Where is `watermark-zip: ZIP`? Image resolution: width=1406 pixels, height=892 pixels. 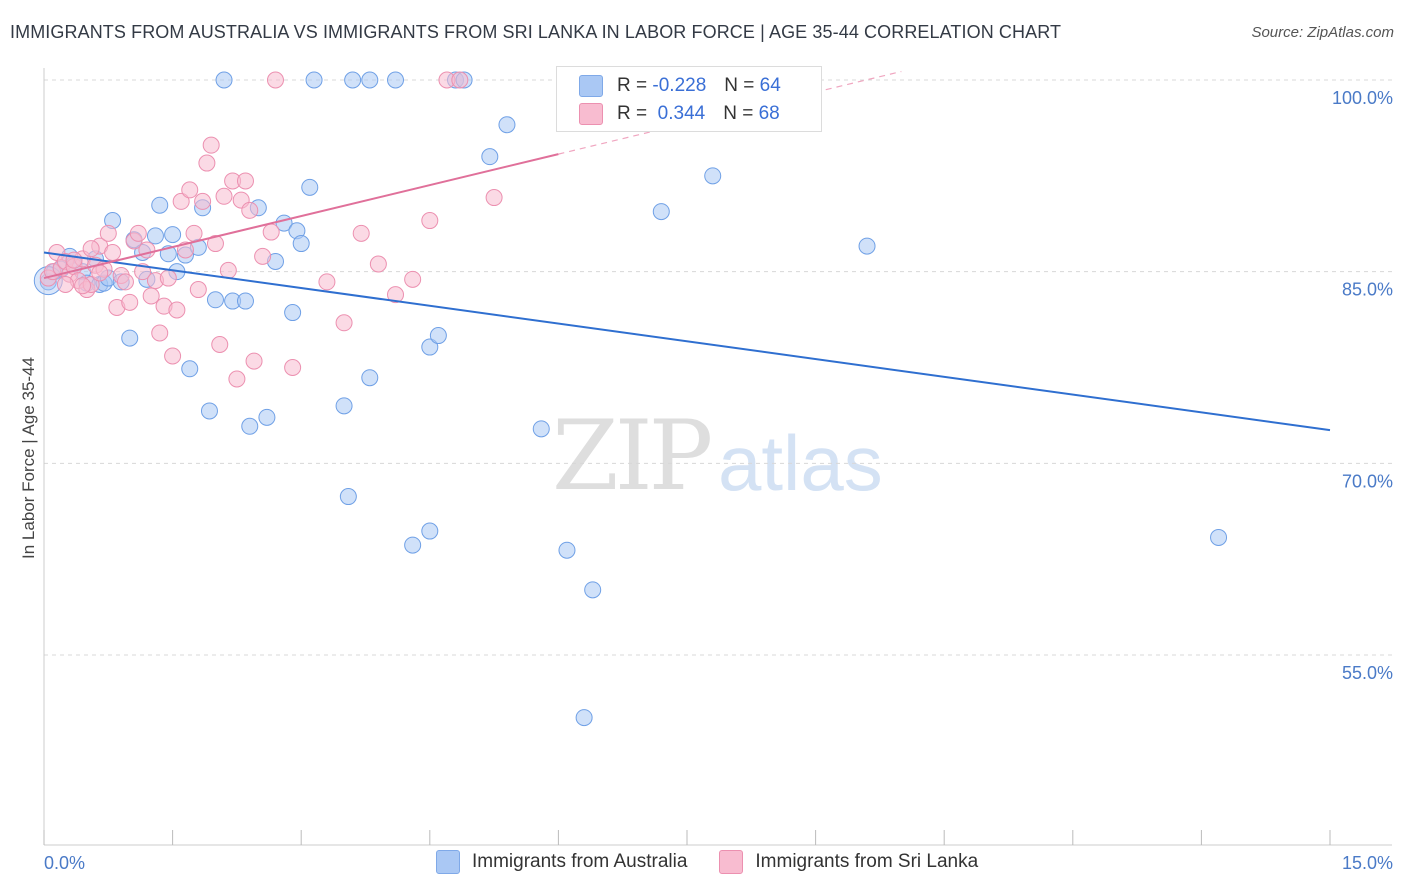
watermark-zip: ZIP is located at coordinates (632, 456).